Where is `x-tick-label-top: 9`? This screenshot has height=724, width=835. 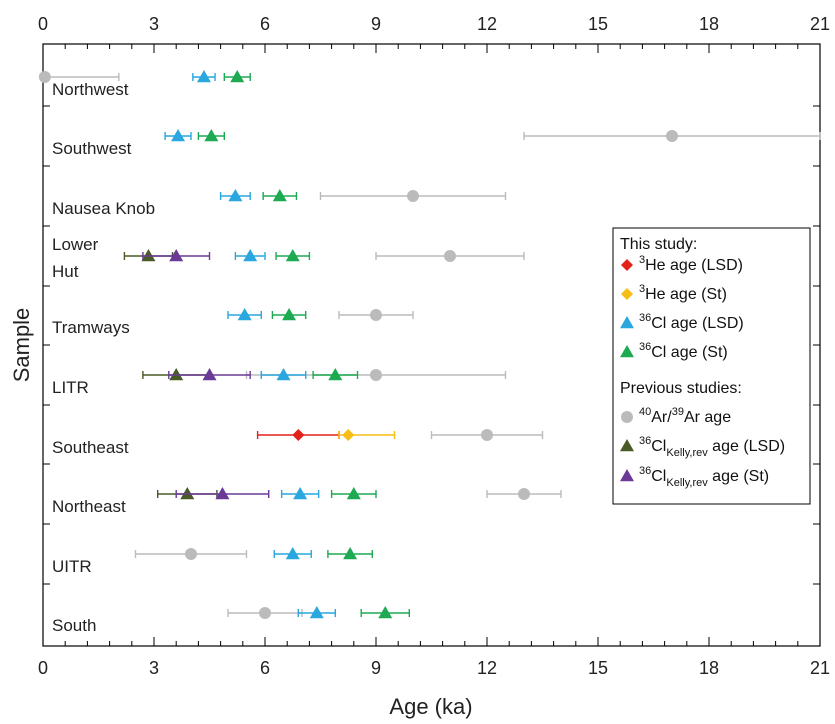 x-tick-label-top: 9 is located at coordinates (376, 24).